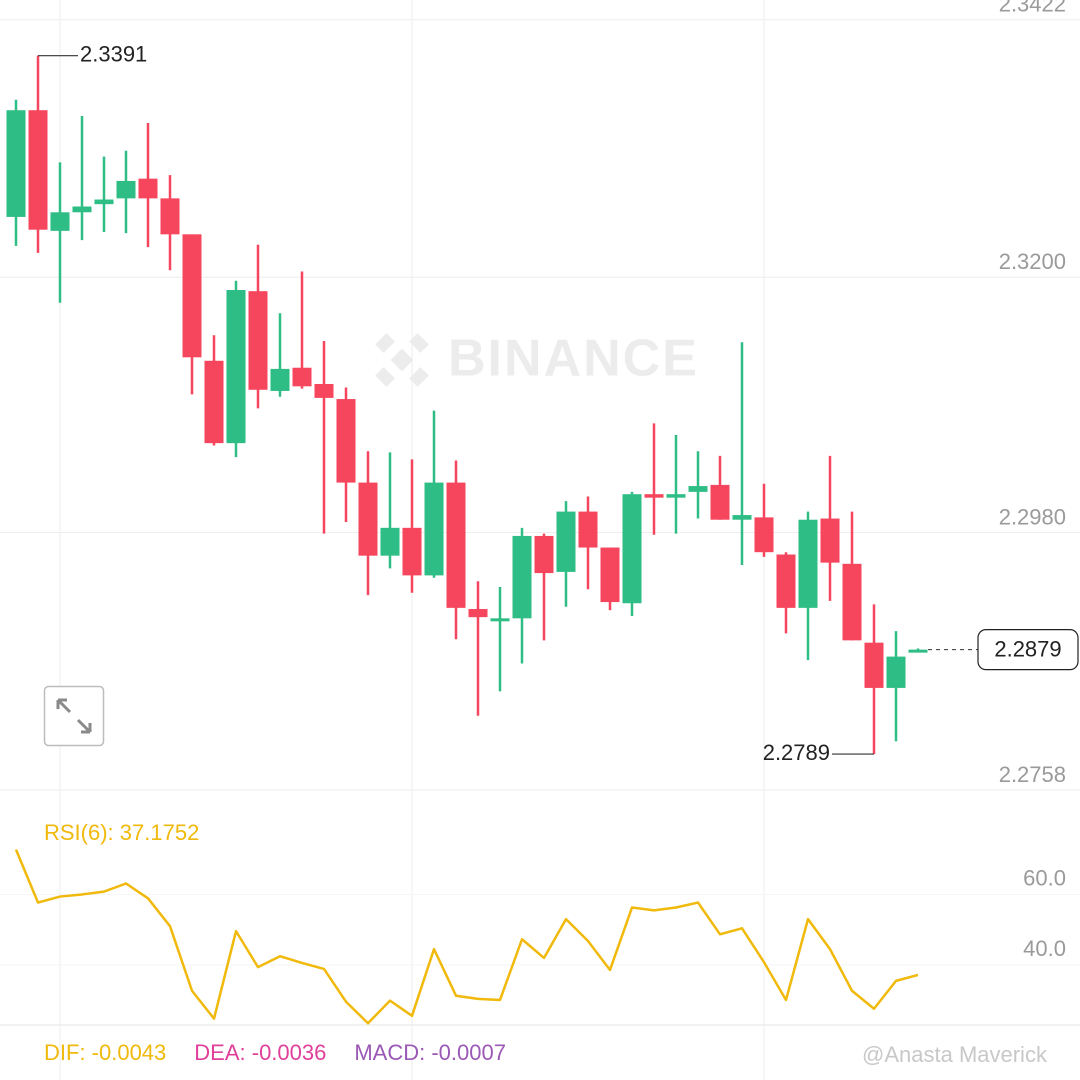  What do you see at coordinates (1044, 948) in the screenshot?
I see `y-tick-label: 40.0` at bounding box center [1044, 948].